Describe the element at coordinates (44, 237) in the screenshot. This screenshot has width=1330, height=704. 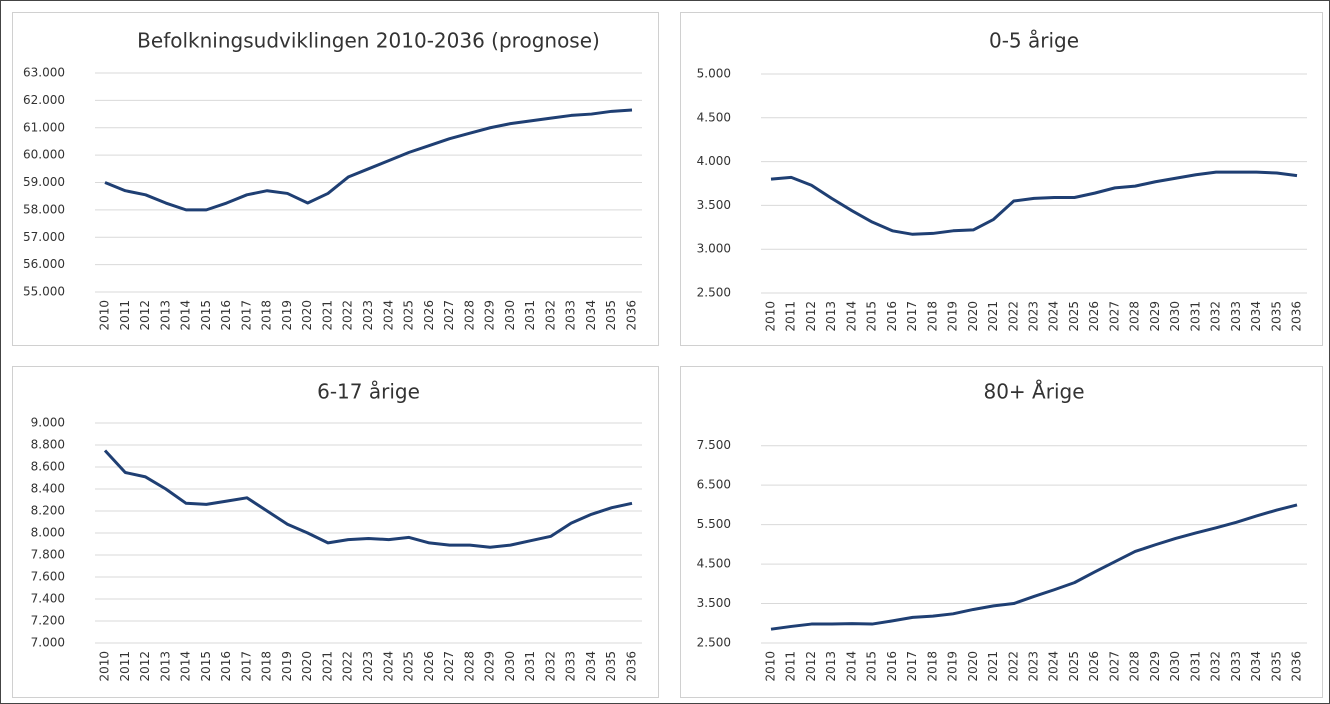
I see `y-tick-label: 57.000` at that location.